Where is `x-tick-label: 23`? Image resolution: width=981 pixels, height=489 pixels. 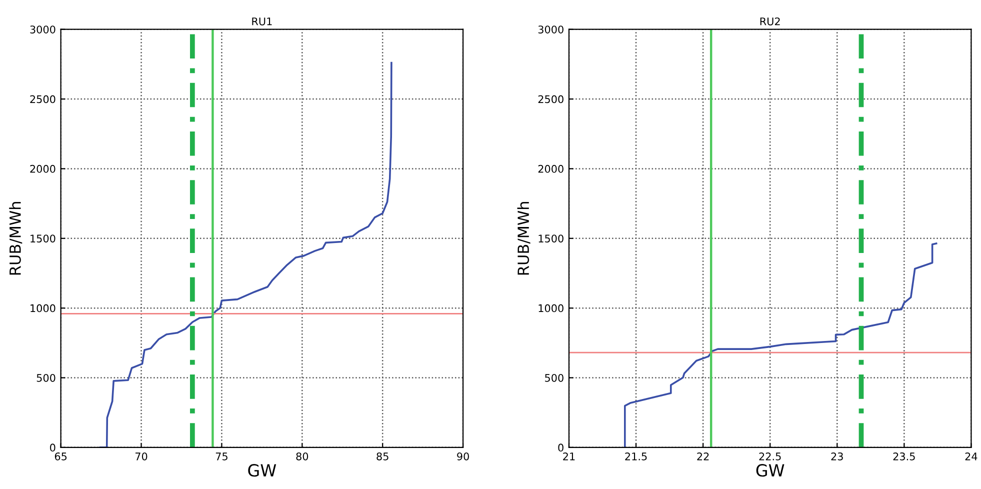
x-tick-label: 23 is located at coordinates (837, 456).